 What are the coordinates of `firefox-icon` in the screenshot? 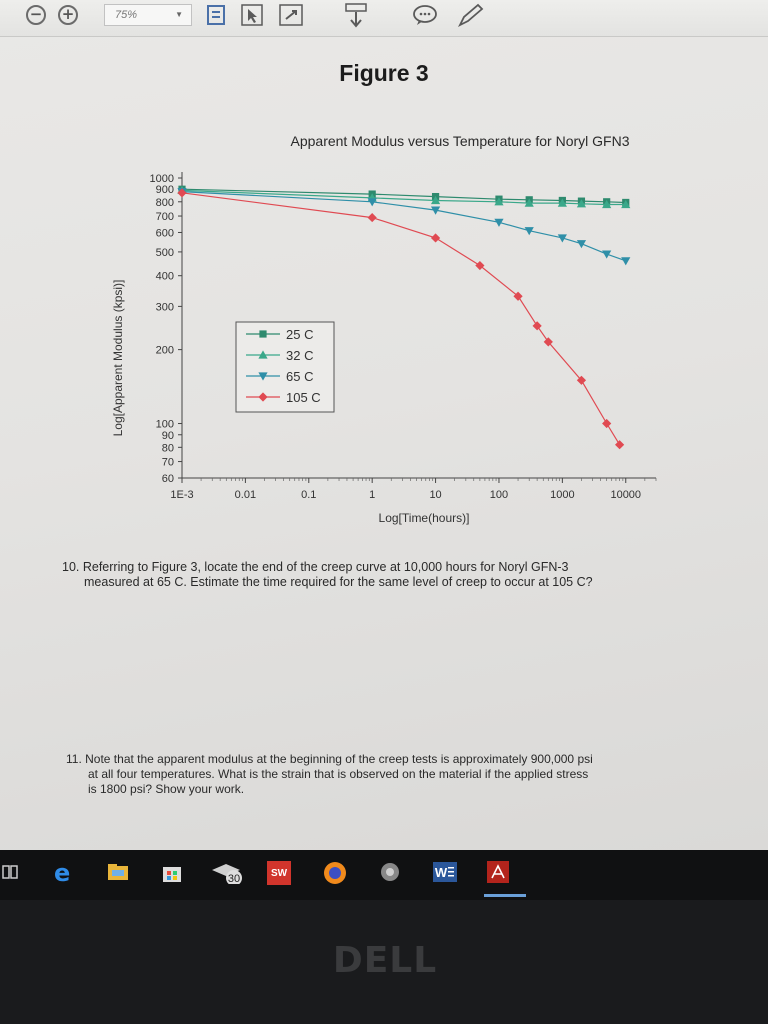 It's located at (334, 872).